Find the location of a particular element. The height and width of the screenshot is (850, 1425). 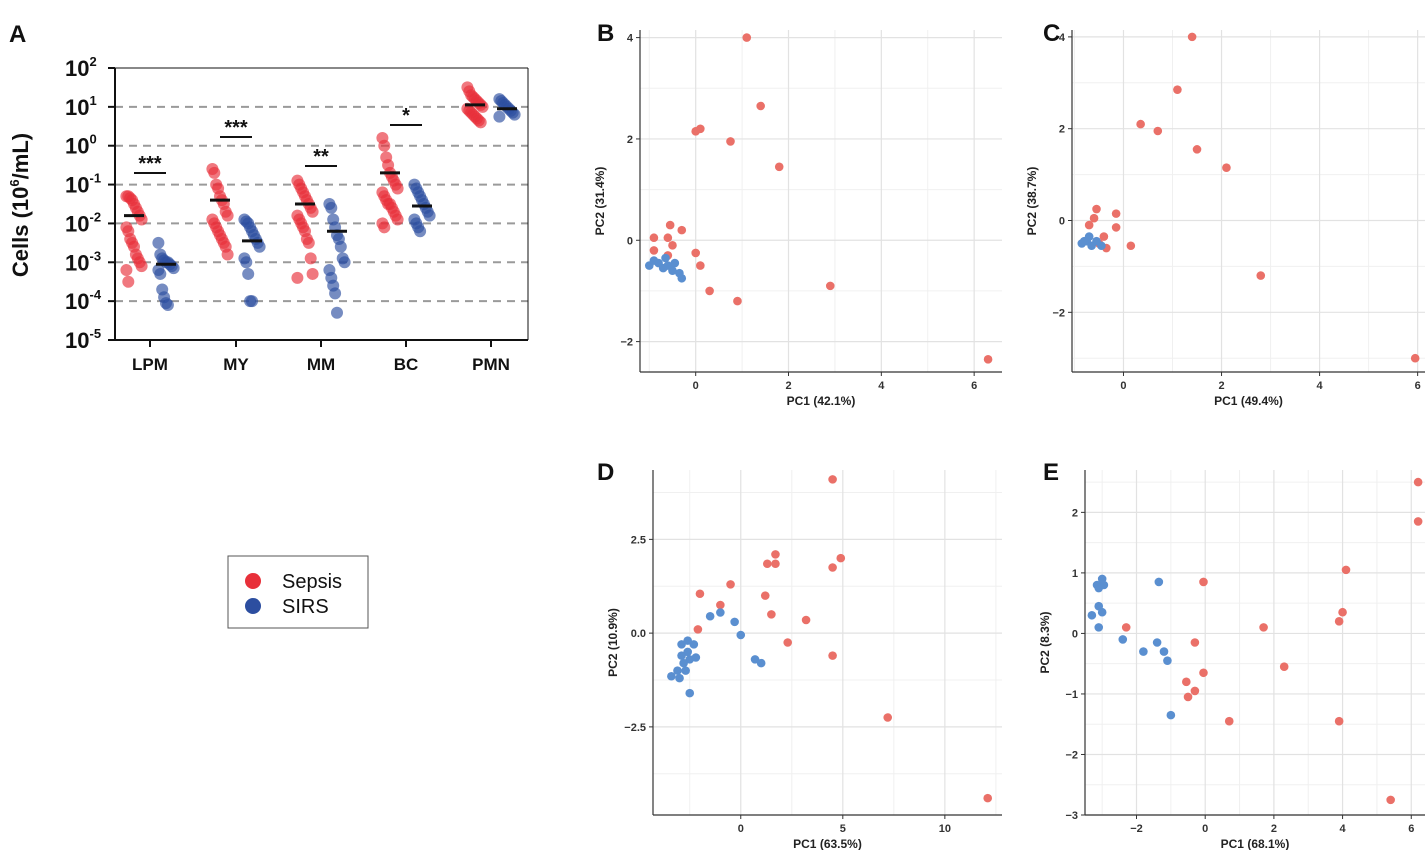

y-tick-label: 1 is located at coordinates (1075, 574).